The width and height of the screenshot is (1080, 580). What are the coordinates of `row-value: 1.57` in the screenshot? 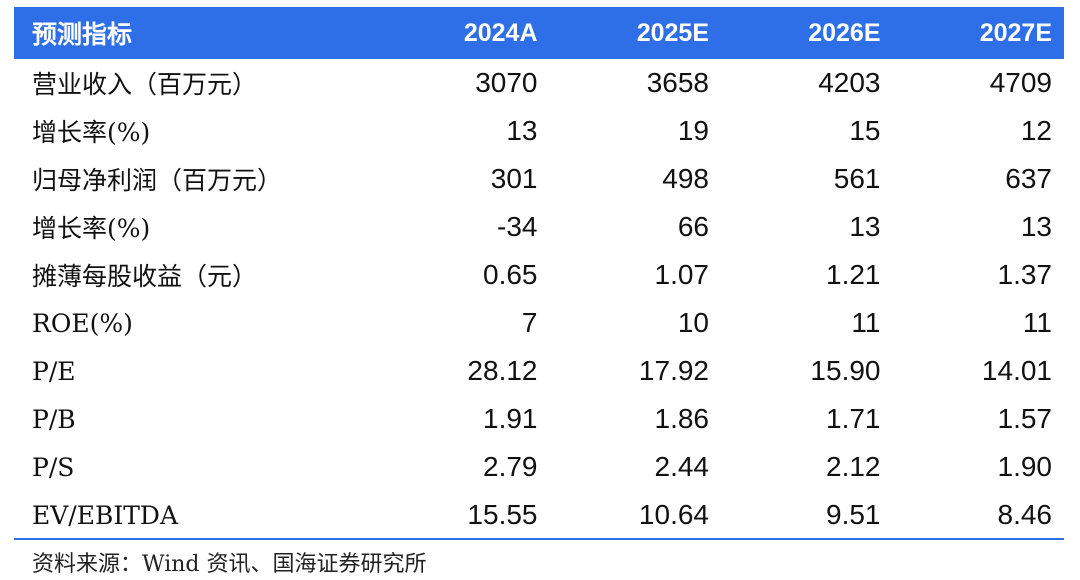 It's located at (1025, 418).